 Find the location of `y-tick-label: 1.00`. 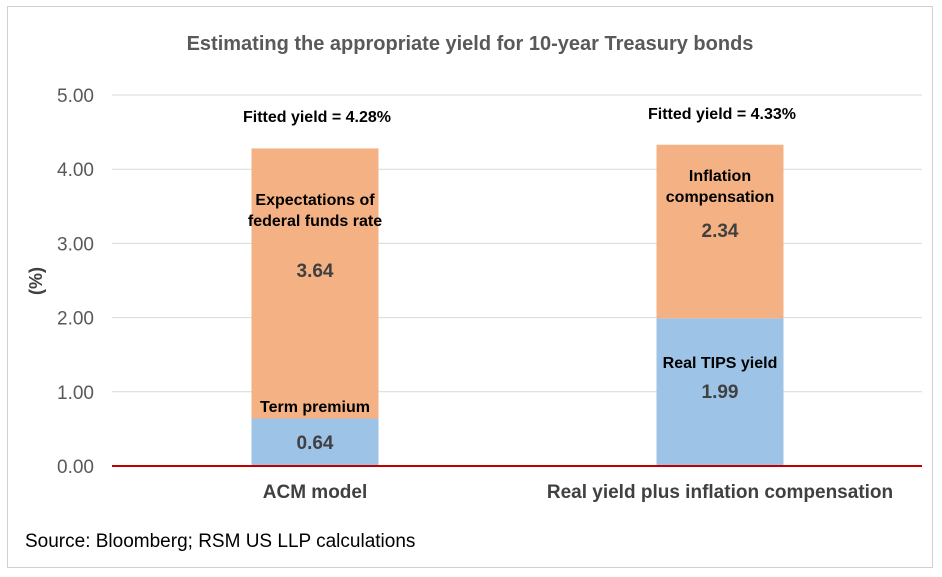

y-tick-label: 1.00 is located at coordinates (75, 393).